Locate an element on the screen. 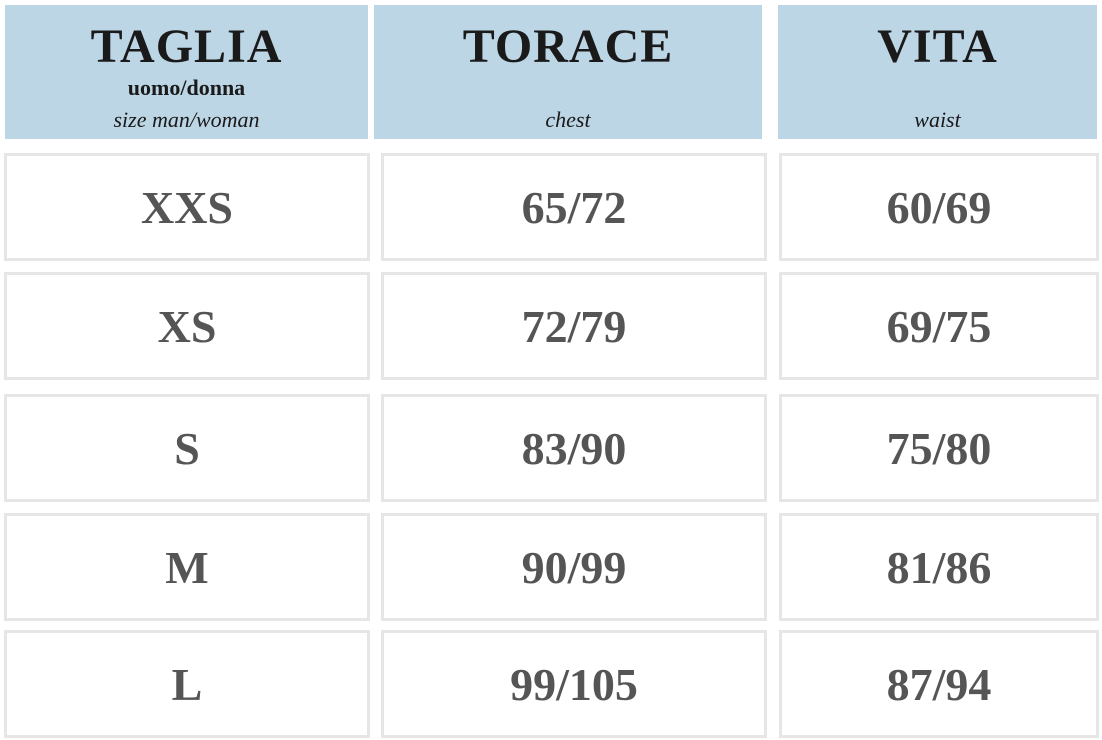 Image resolution: width=1102 pixels, height=740 pixels. header-cell: VITA waist is located at coordinates (937, 72).